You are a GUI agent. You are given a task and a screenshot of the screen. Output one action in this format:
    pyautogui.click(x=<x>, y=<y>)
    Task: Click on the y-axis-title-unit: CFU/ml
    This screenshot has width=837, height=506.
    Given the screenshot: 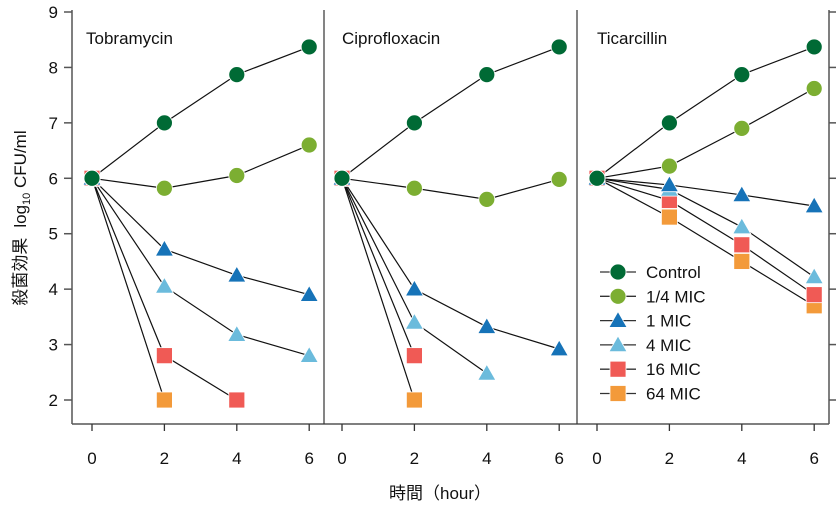 What is the action you would take?
    pyautogui.click(x=20, y=161)
    